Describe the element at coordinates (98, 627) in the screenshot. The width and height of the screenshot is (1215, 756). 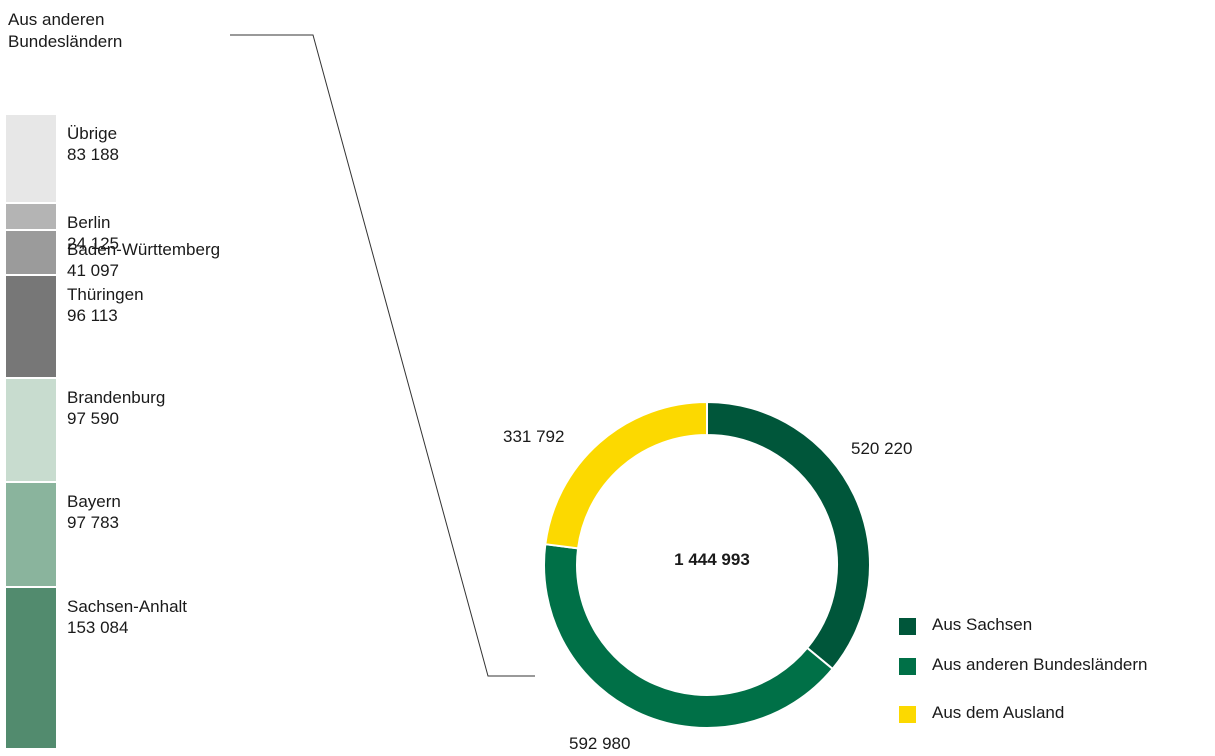
I see `segment-value: 153 084` at that location.